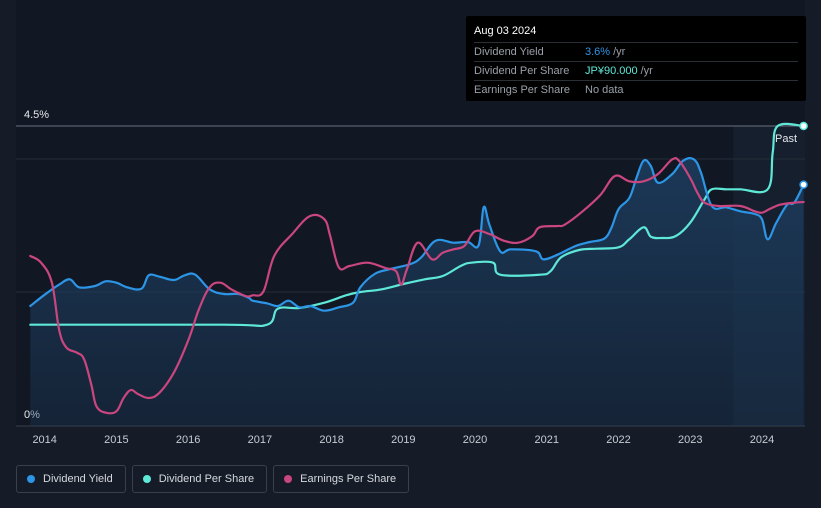  Describe the element at coordinates (509, 52) in the screenshot. I see `tooltip-label: Dividend Yield` at that location.